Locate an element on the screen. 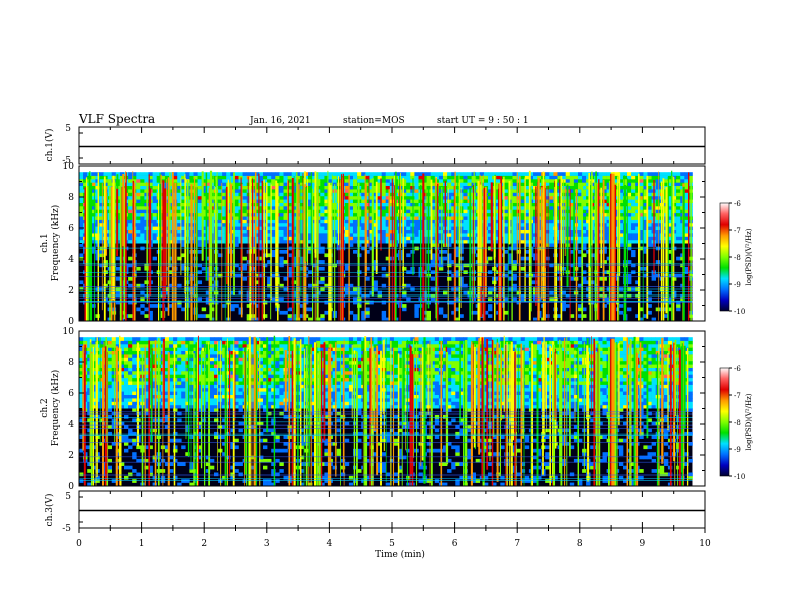 The image size is (792, 612). header-station: station=MOS is located at coordinates (374, 121).